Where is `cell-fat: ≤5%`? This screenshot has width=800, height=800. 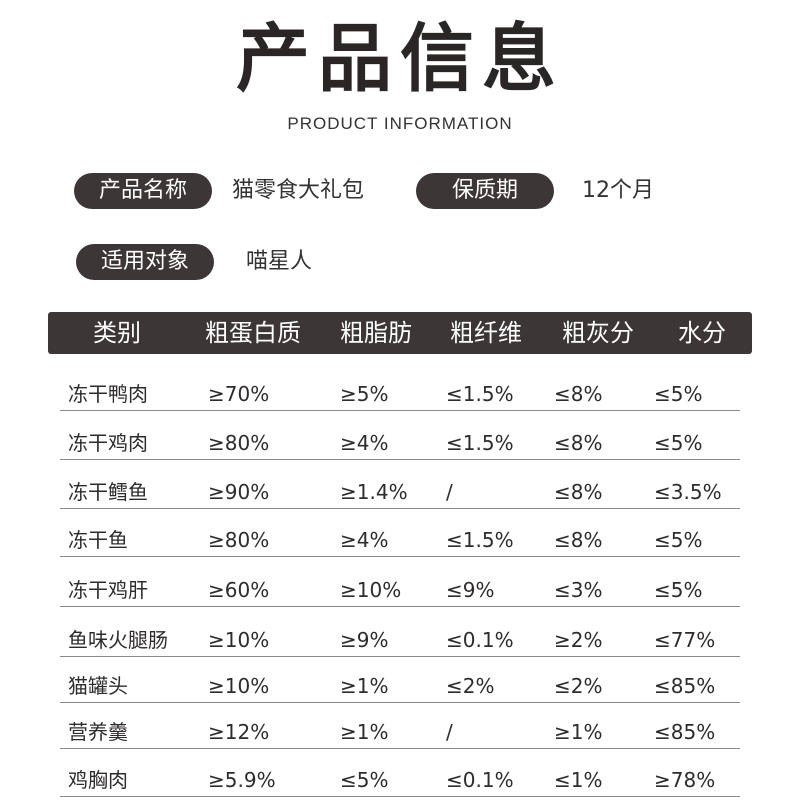
cell-fat: ≤5% is located at coordinates (364, 780).